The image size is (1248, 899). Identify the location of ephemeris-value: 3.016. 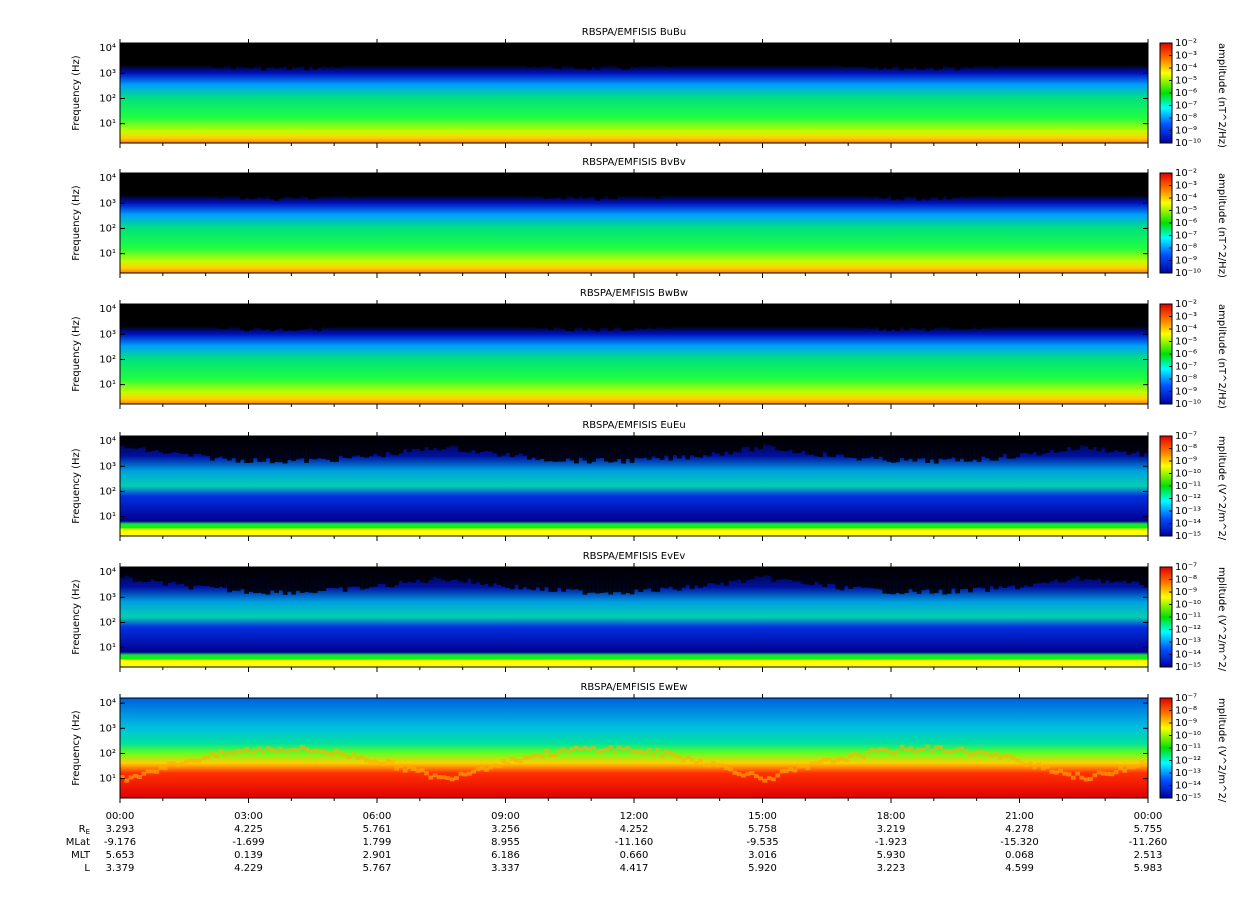
(762, 855).